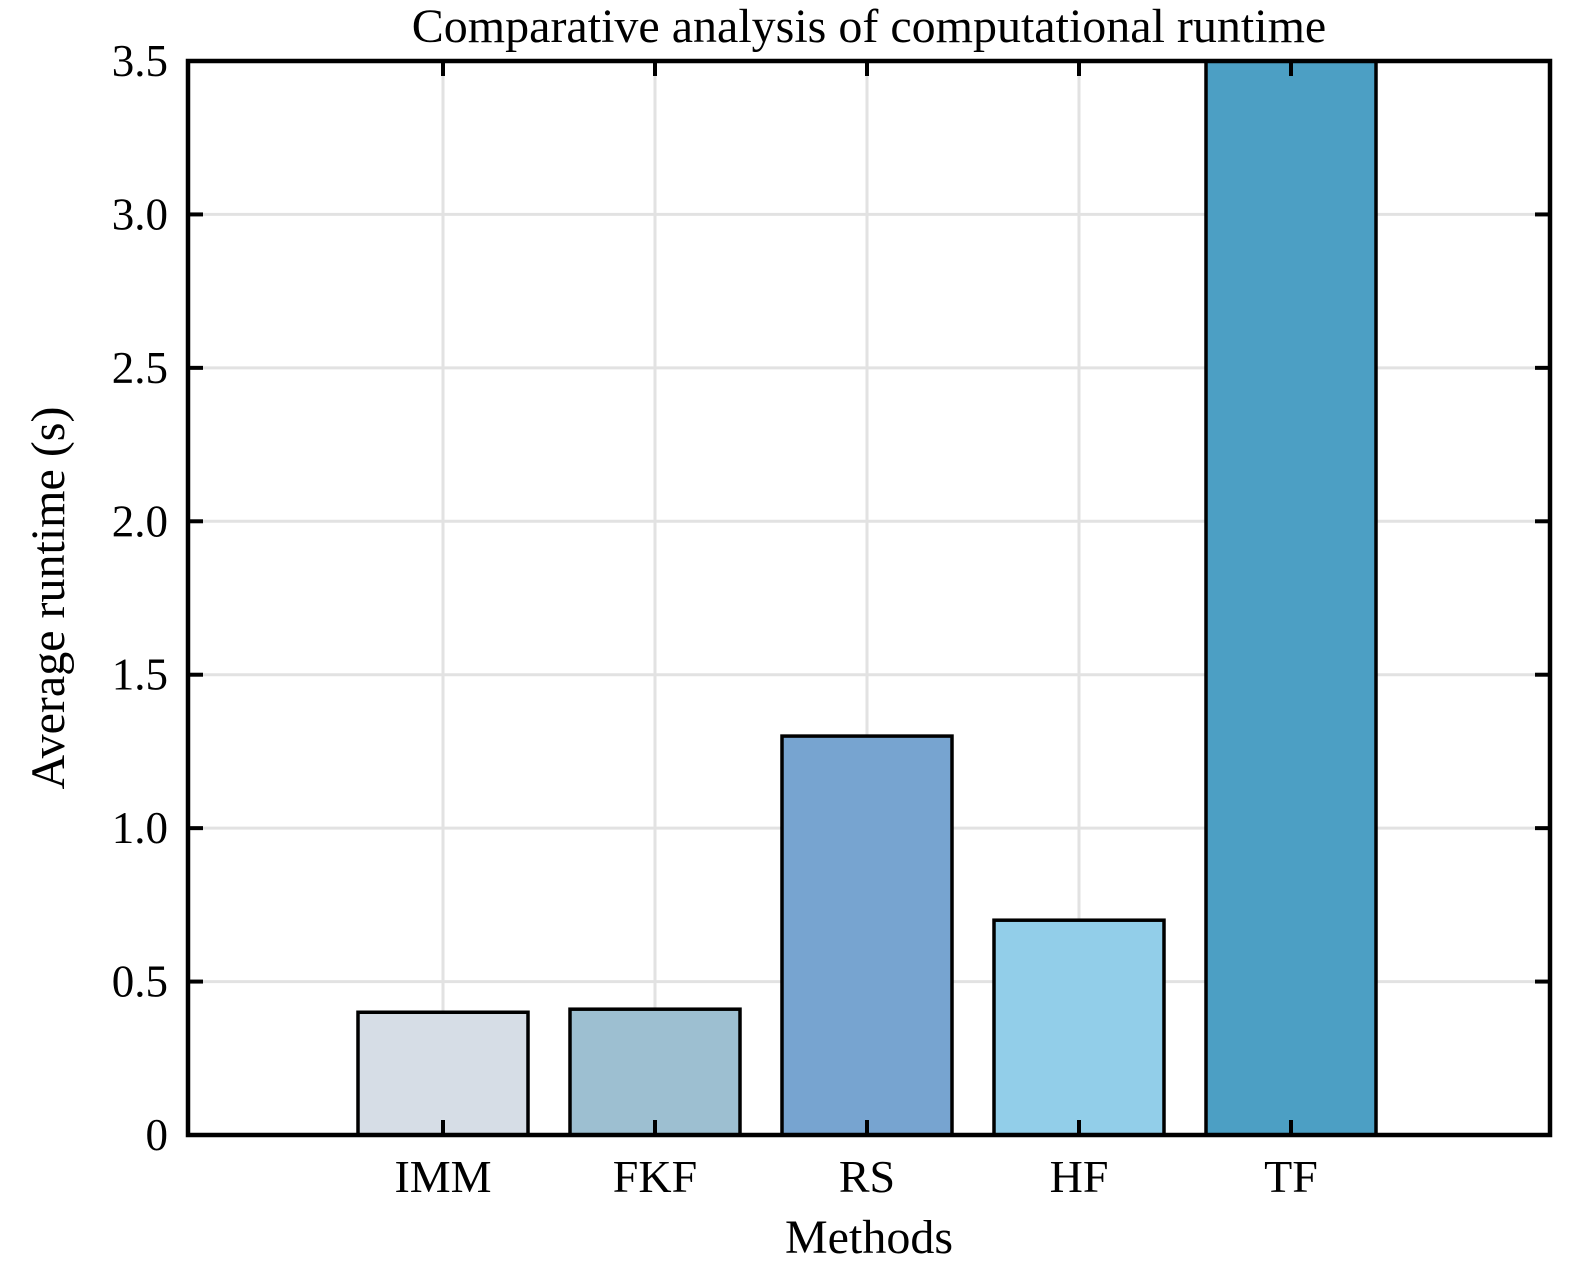  What do you see at coordinates (140, 61) in the screenshot?
I see `y-tick-label: 3.5` at bounding box center [140, 61].